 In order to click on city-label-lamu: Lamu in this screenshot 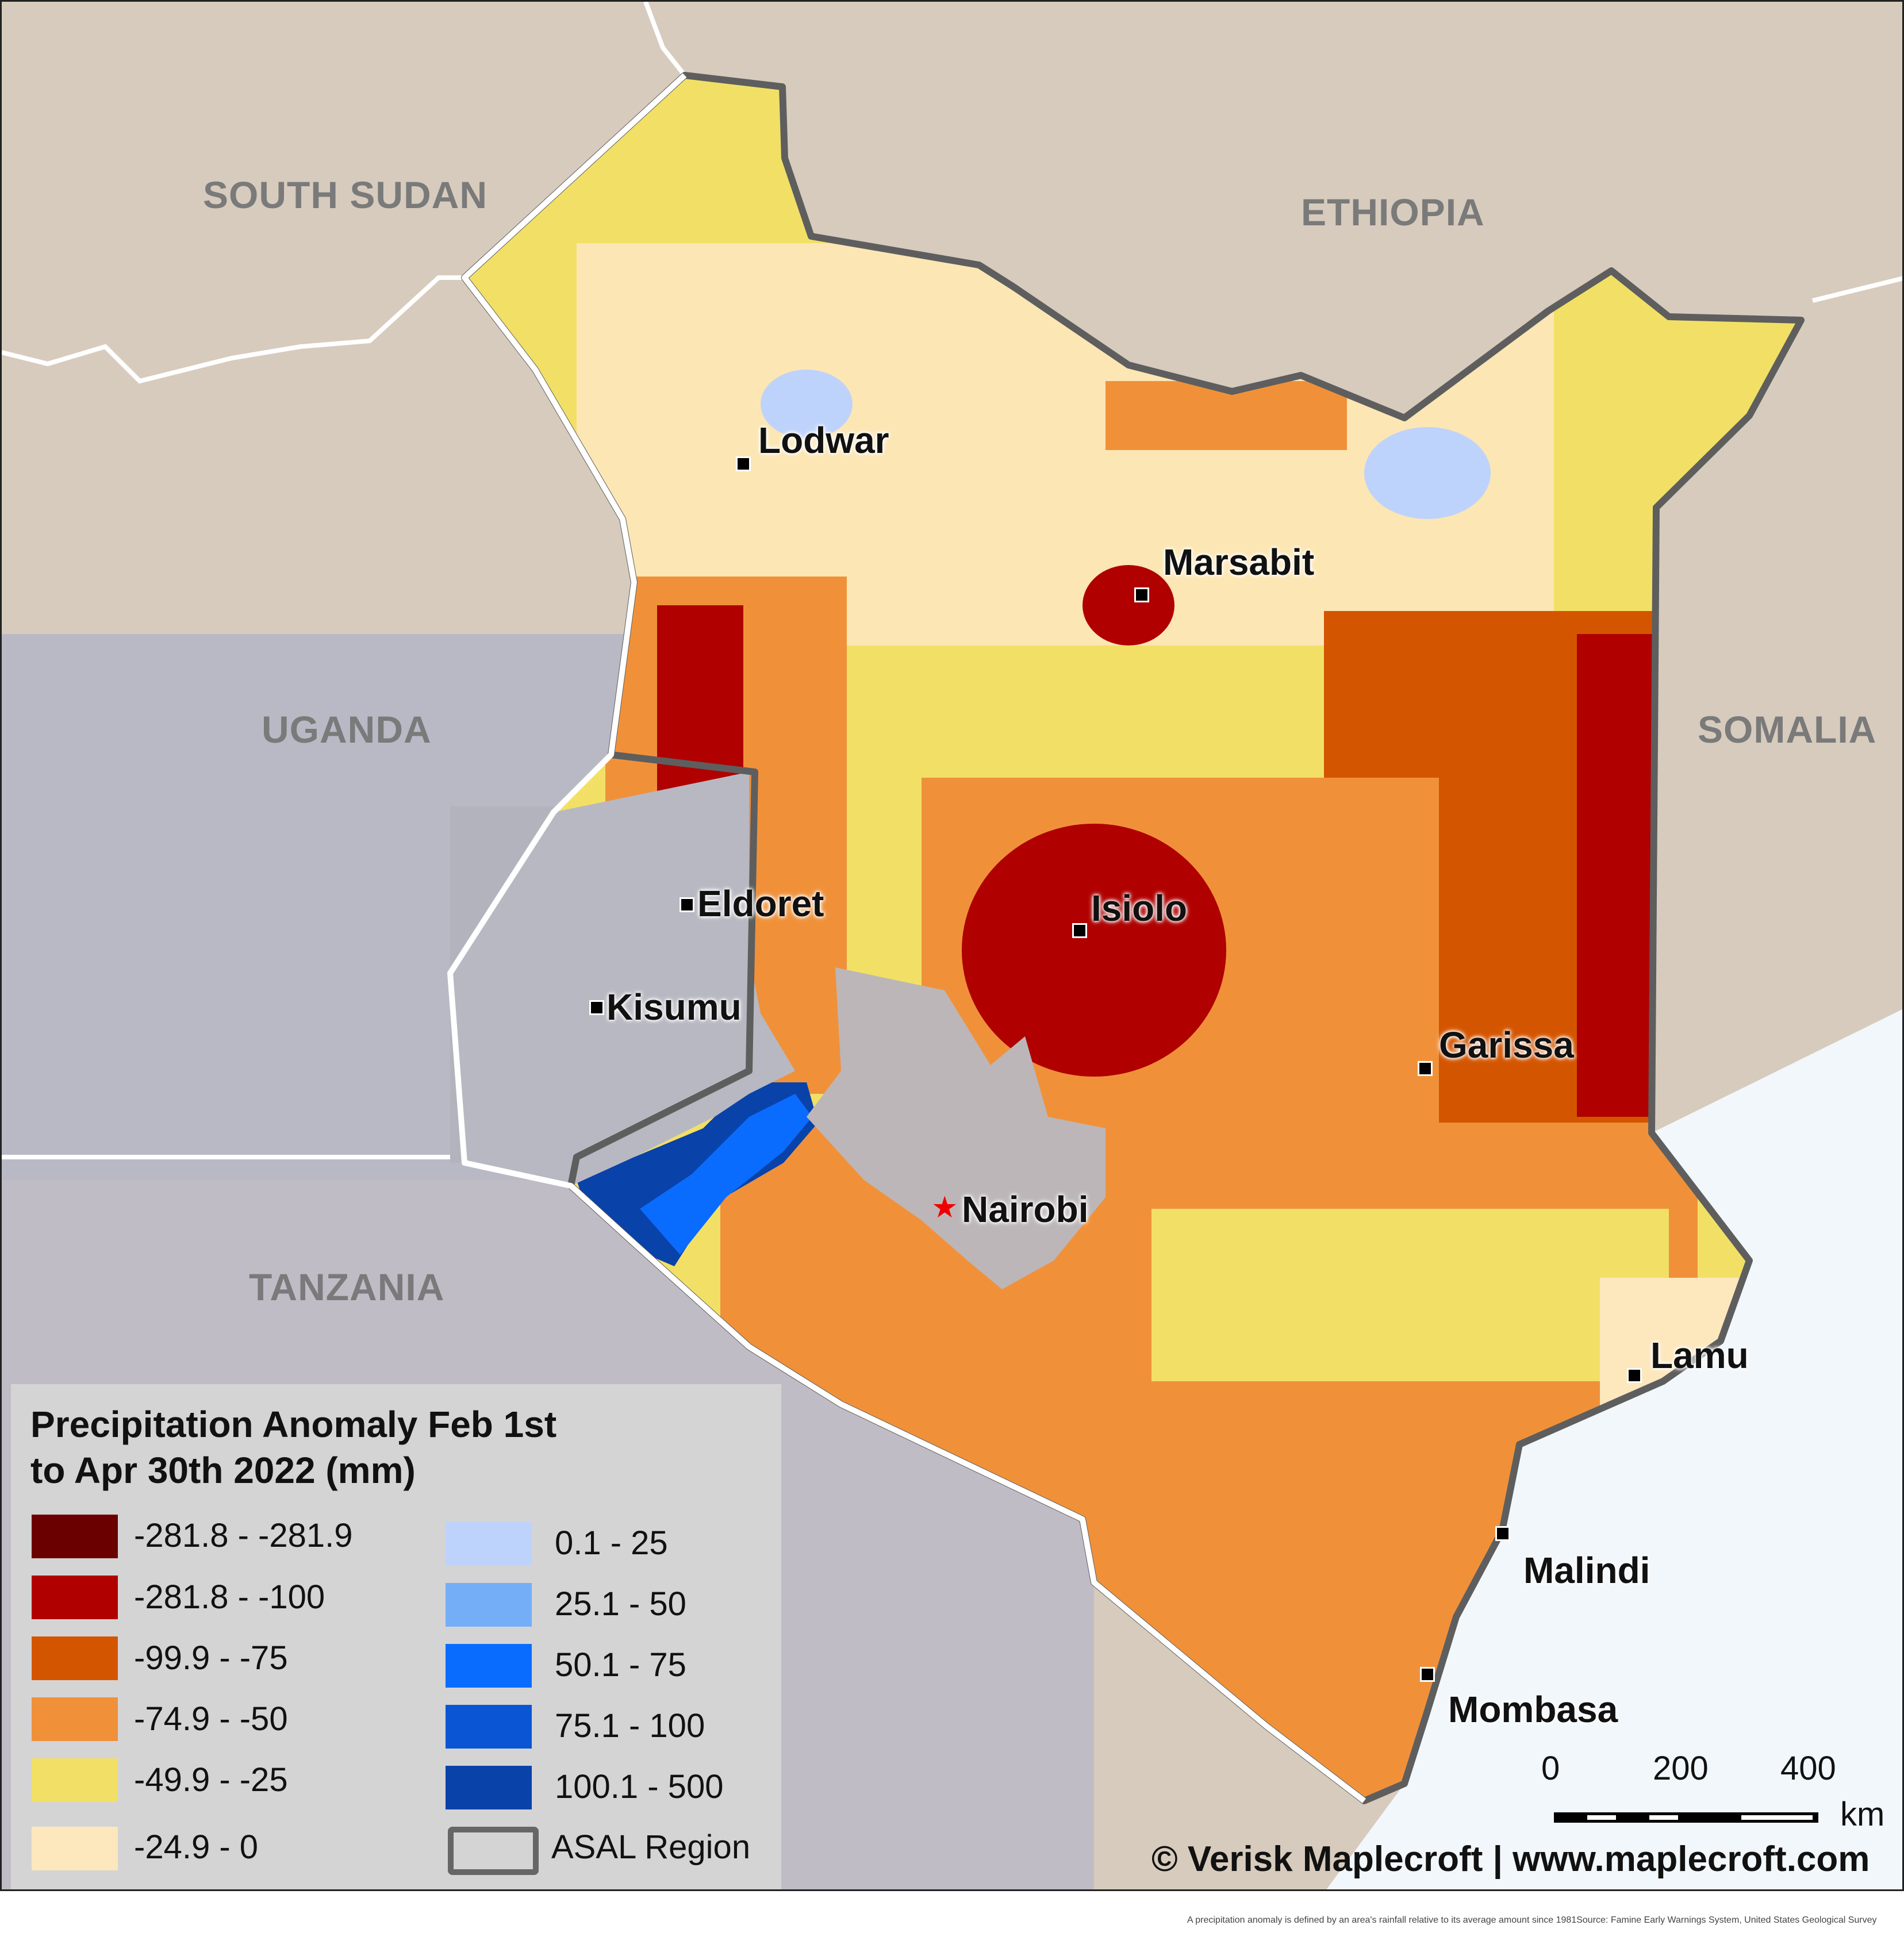, I will do `click(1699, 1355)`.